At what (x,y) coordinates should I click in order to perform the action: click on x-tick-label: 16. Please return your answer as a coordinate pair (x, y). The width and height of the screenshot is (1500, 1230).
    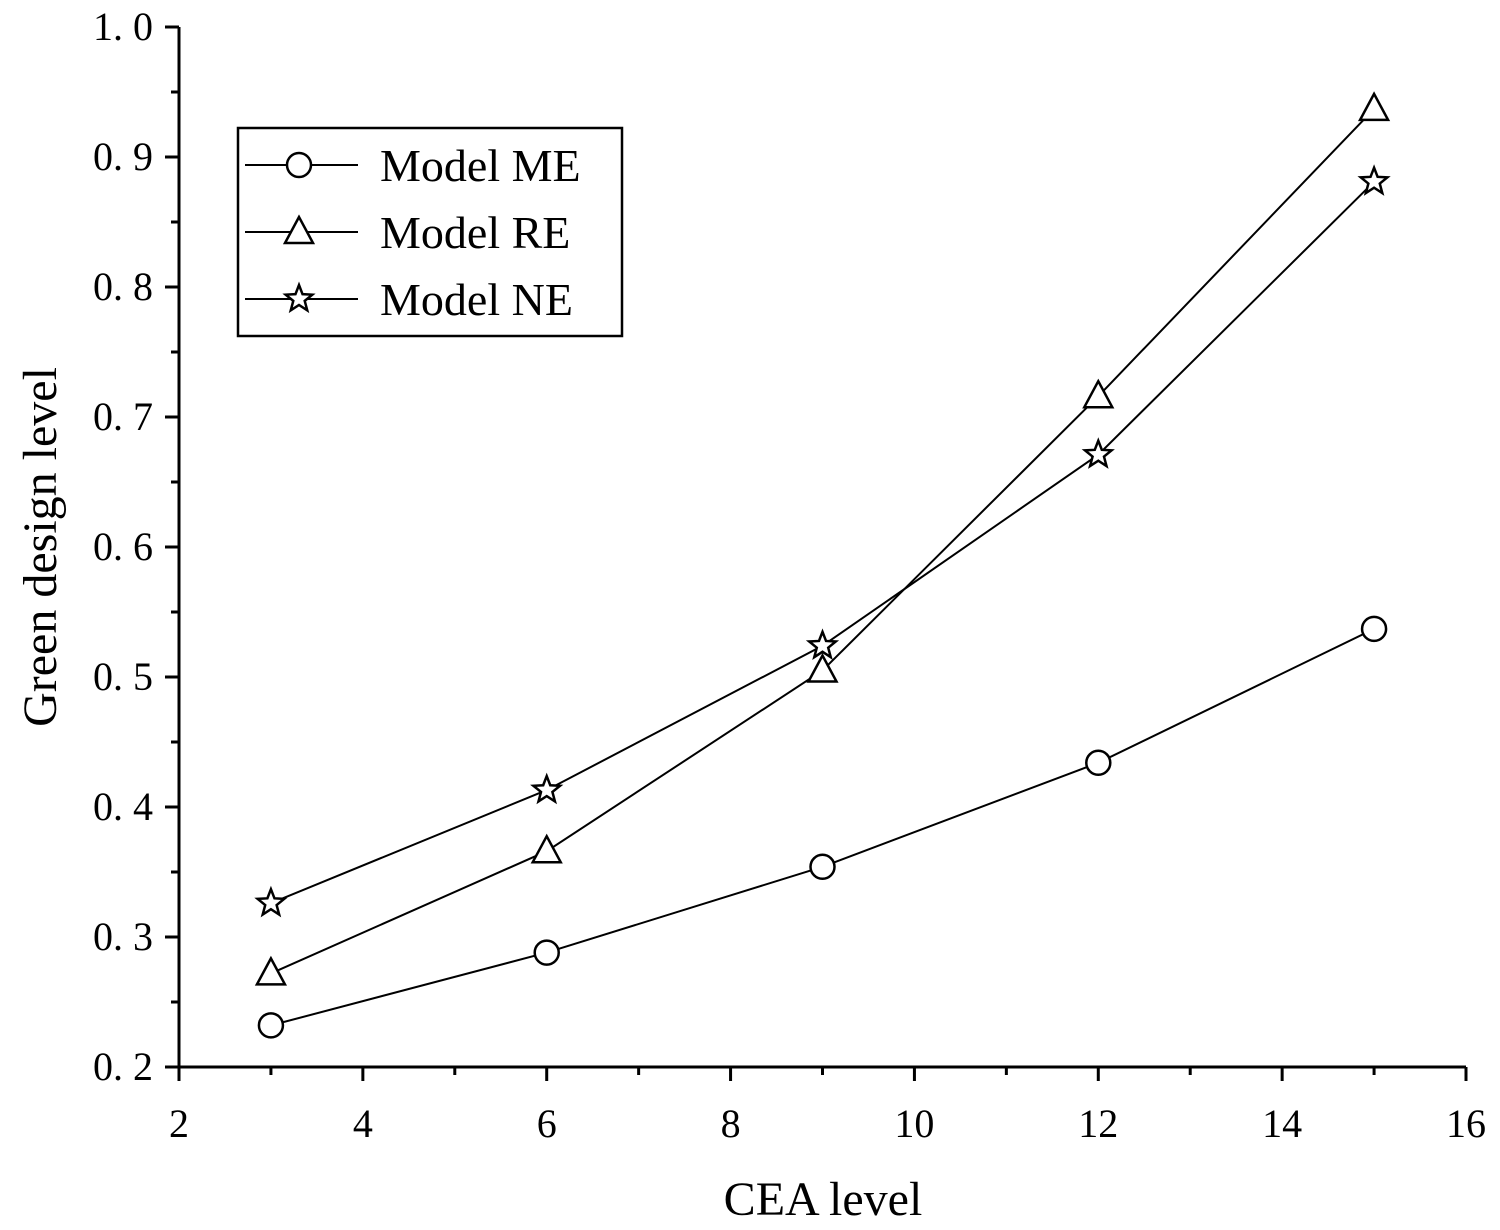
    Looking at the image, I should click on (1466, 1123).